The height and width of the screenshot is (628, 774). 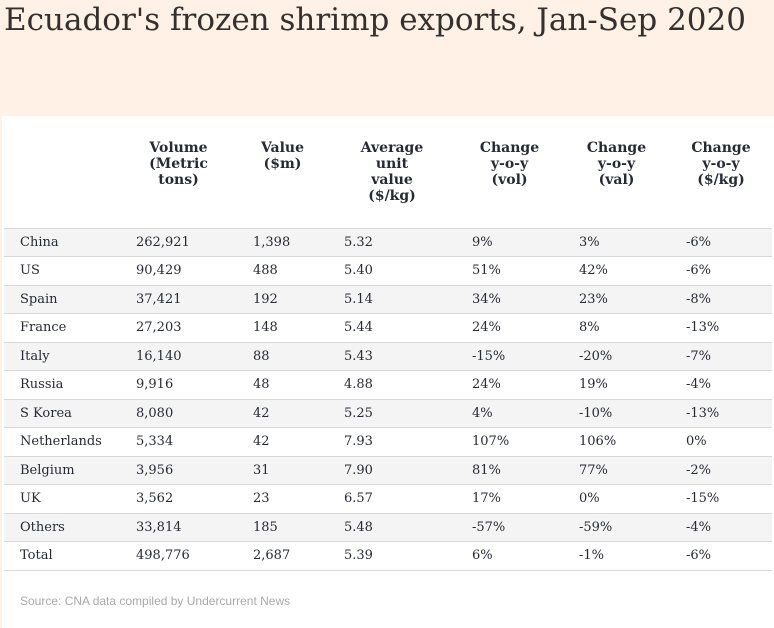 What do you see at coordinates (163, 556) in the screenshot?
I see `table-cell: 498,776` at bounding box center [163, 556].